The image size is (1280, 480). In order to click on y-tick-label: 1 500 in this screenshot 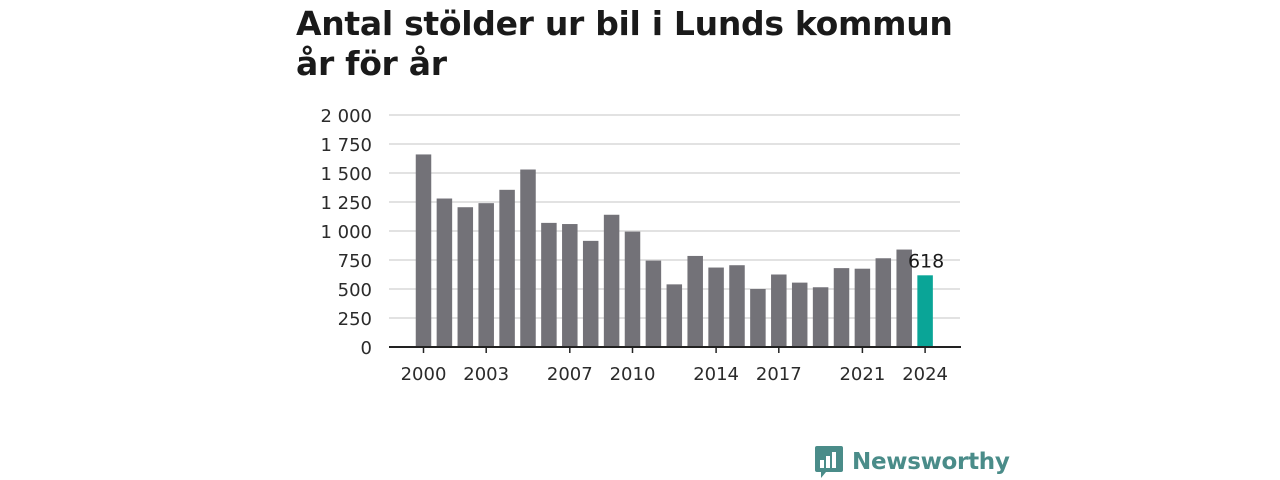, I will do `click(346, 174)`.